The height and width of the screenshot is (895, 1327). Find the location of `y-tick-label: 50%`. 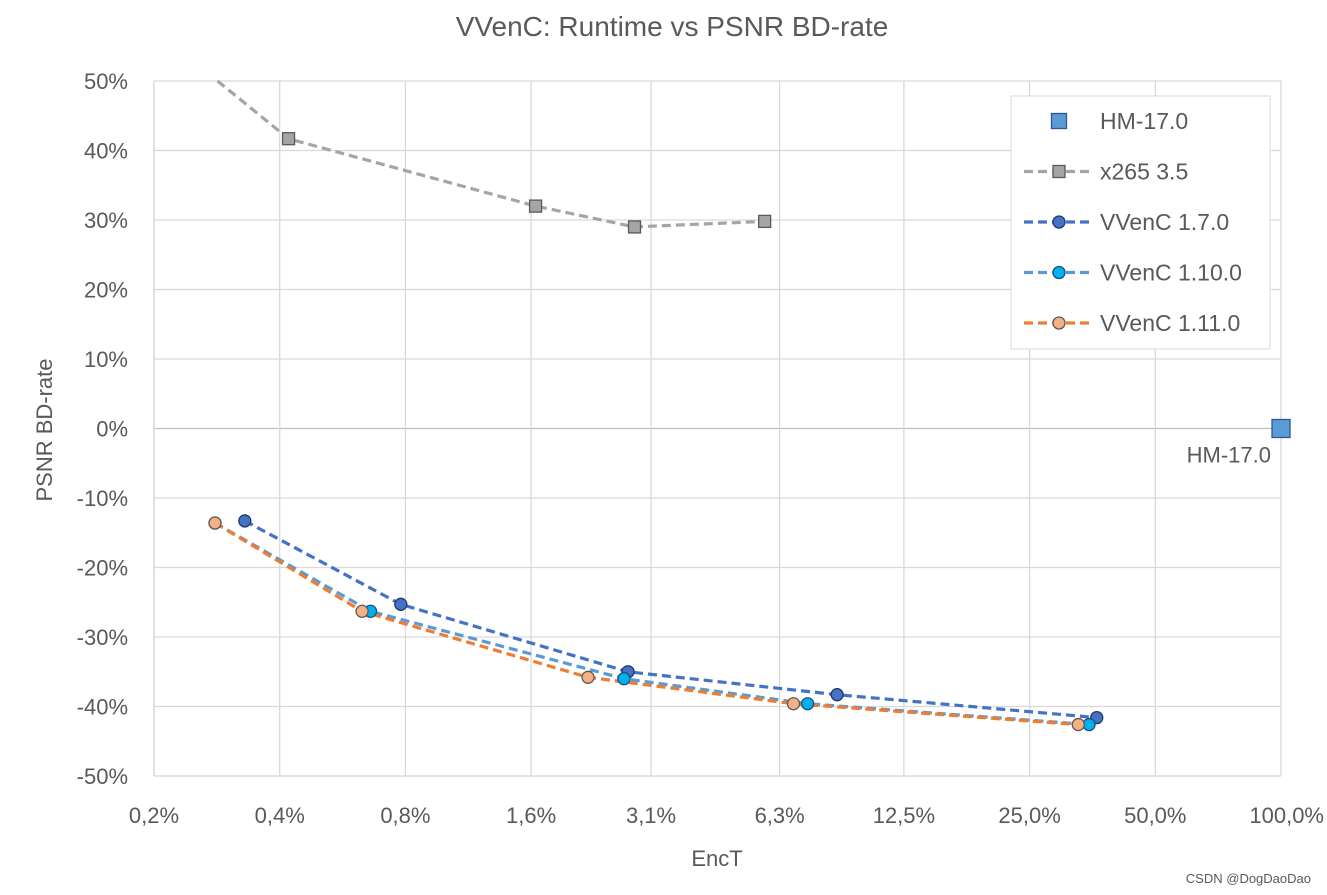

y-tick-label: 50% is located at coordinates (106, 81).